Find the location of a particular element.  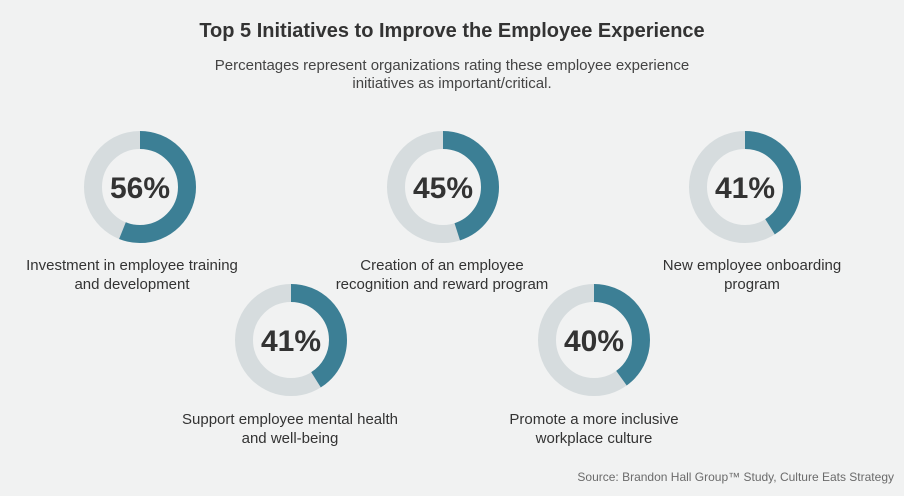

value-label-mental-health: 41% is located at coordinates (291, 341).